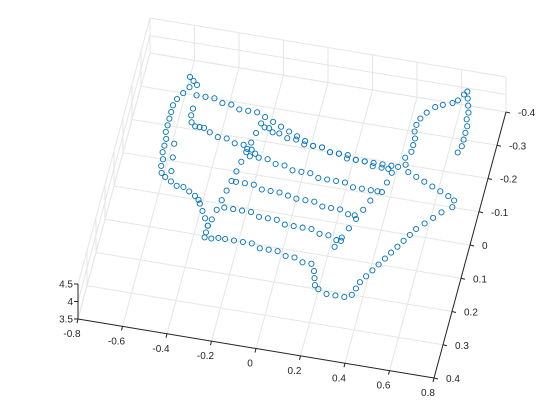 The width and height of the screenshot is (560, 420). What do you see at coordinates (114, 151) in the screenshot?
I see `leftwall-gridline-z` at bounding box center [114, 151].